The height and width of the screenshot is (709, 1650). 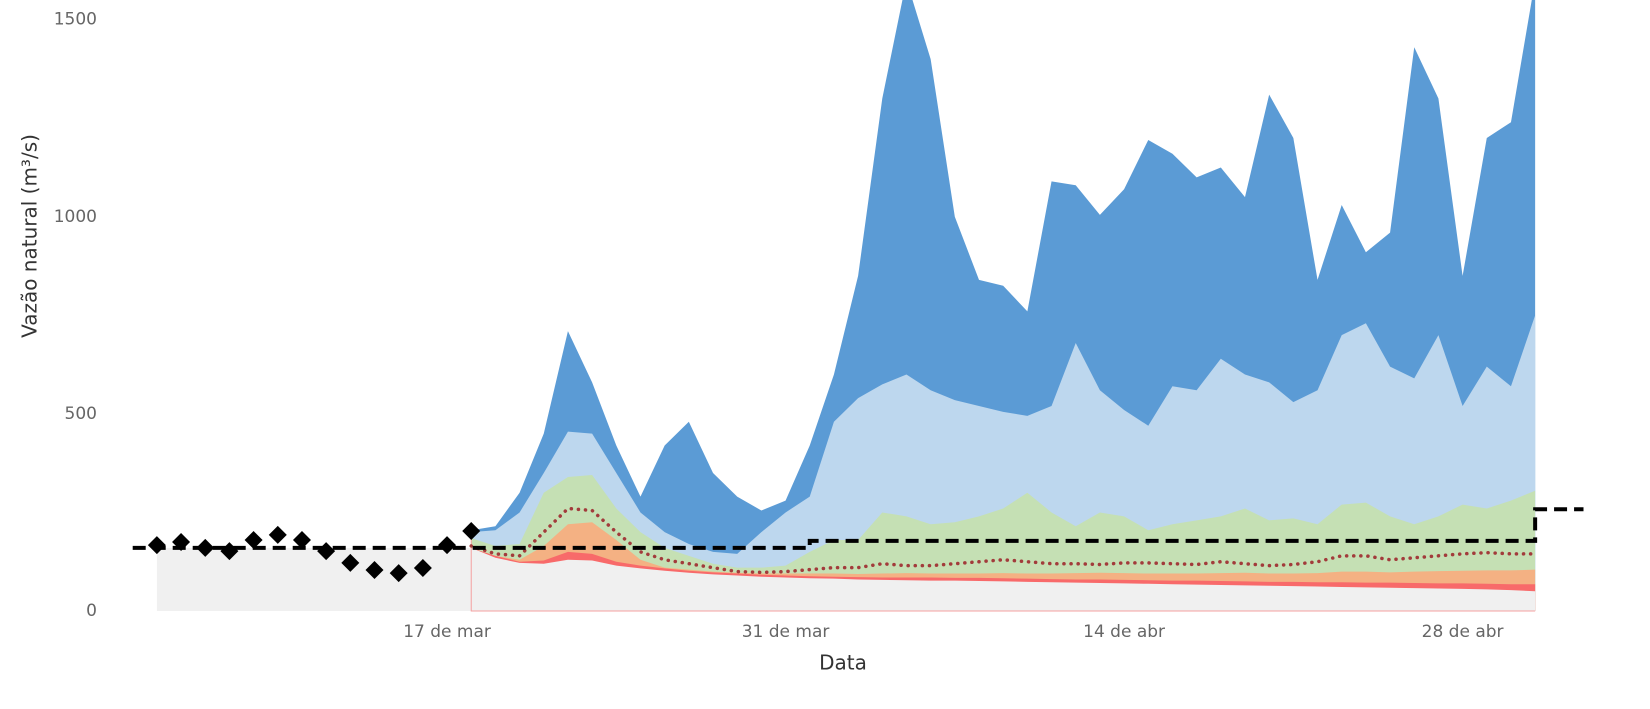 I want to click on x-tick-label: 31 de mar, so click(x=786, y=632).